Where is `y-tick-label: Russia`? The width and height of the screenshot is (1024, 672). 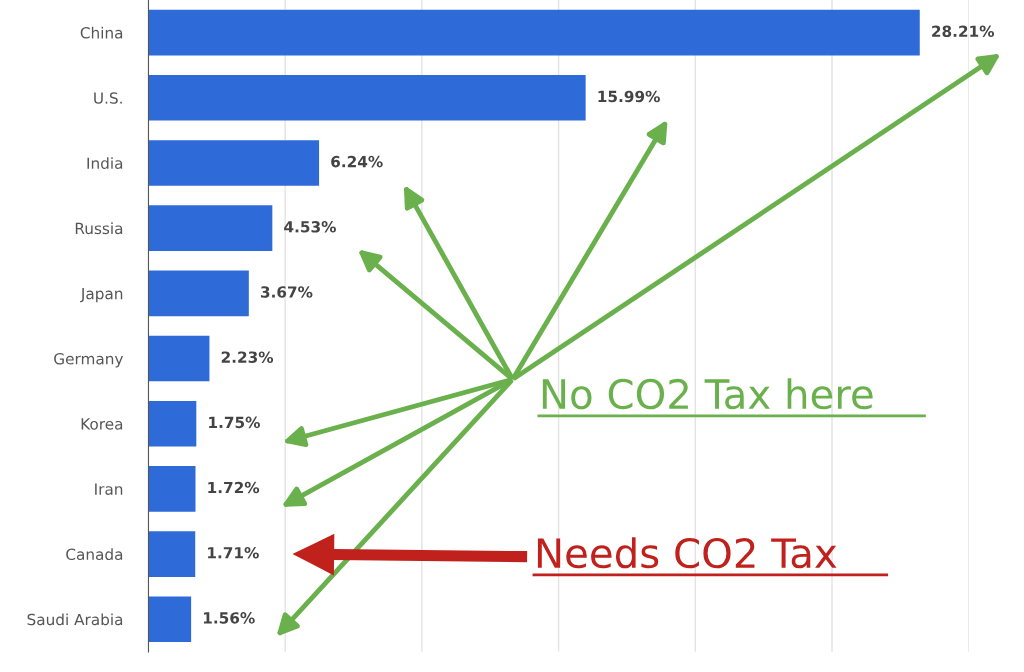
y-tick-label: Russia is located at coordinates (99, 228).